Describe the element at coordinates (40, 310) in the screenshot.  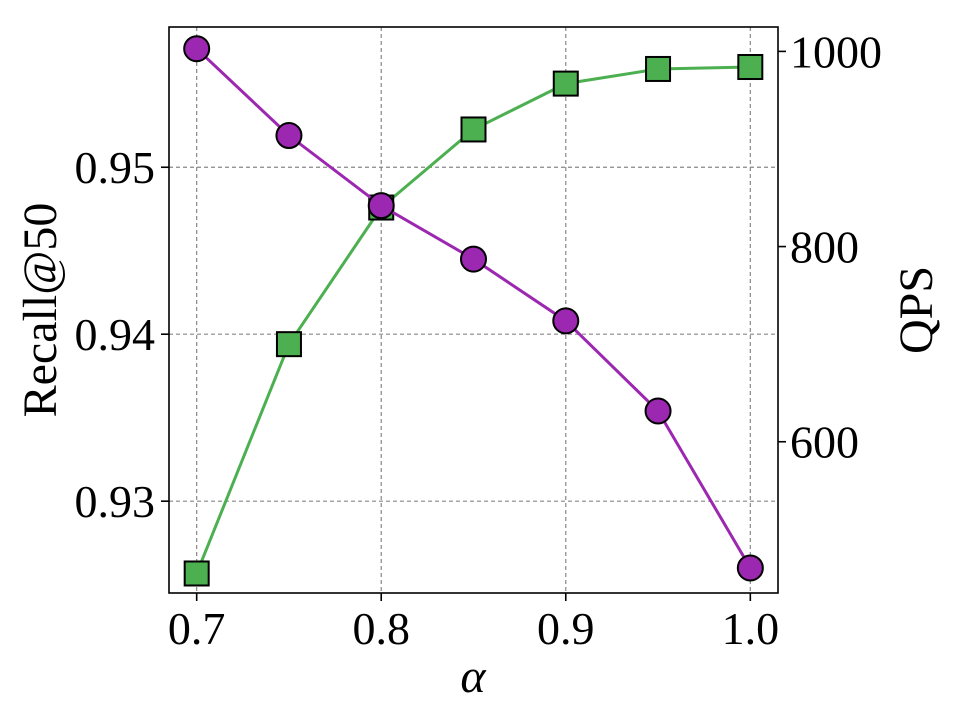
I see `left-y-axis-title: Recall@50` at that location.